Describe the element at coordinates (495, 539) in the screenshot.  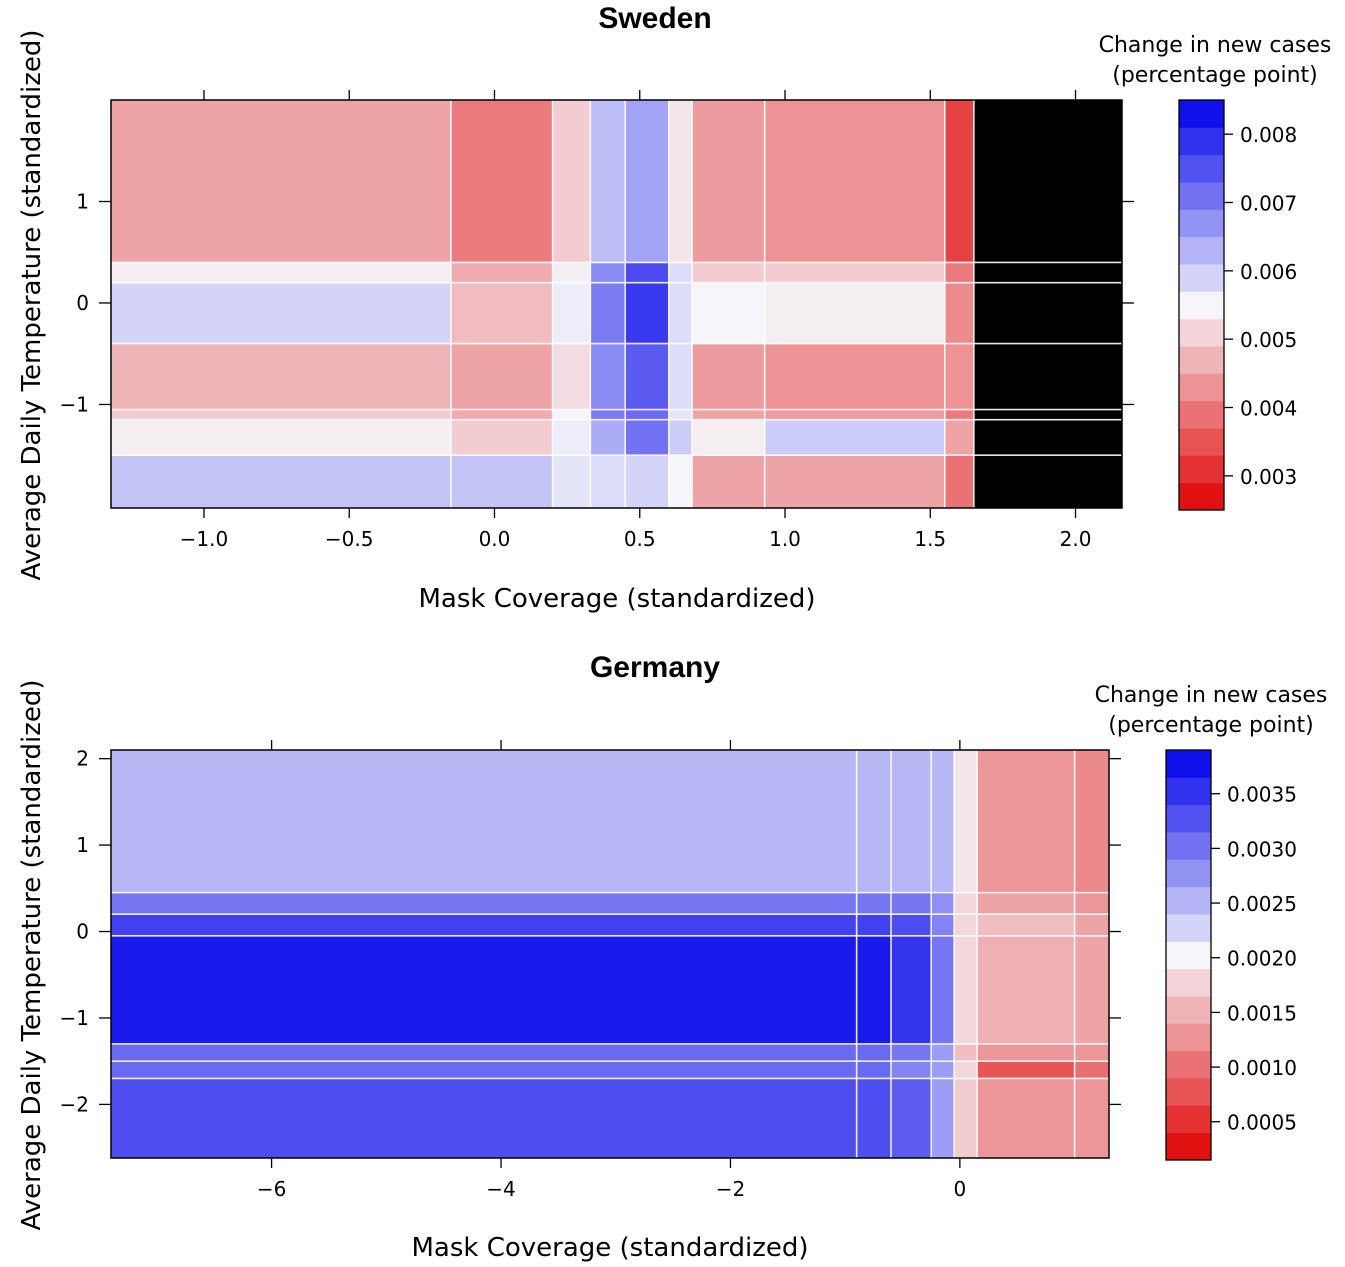
I see `x-tick-label: 0.0` at that location.